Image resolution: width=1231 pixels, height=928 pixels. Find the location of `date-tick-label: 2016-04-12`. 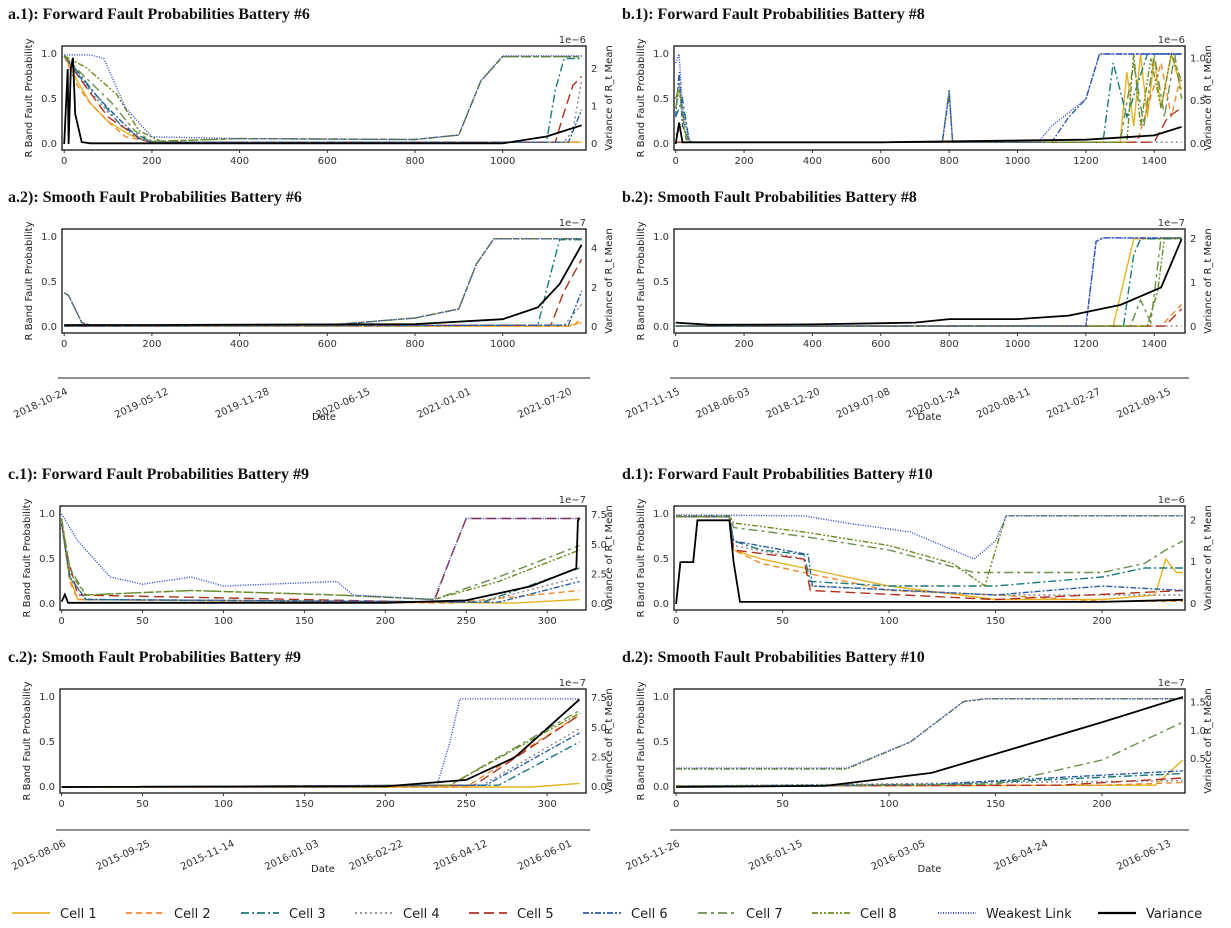

date-tick-label: 2016-04-12 is located at coordinates (460, 855).